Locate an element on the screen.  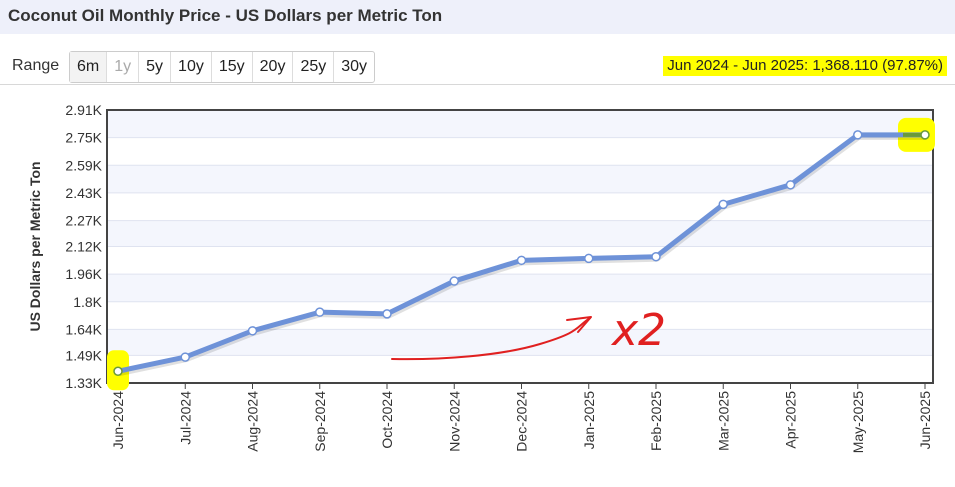
range-button-6m: 6m is located at coordinates (89, 67).